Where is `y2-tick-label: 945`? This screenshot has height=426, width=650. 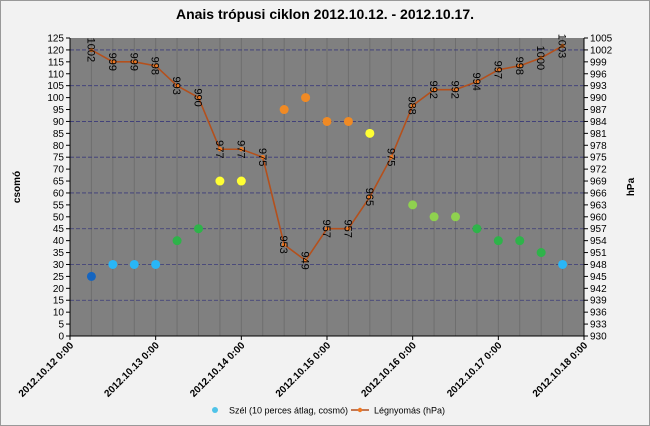 y2-tick-label: 945 is located at coordinates (598, 277).